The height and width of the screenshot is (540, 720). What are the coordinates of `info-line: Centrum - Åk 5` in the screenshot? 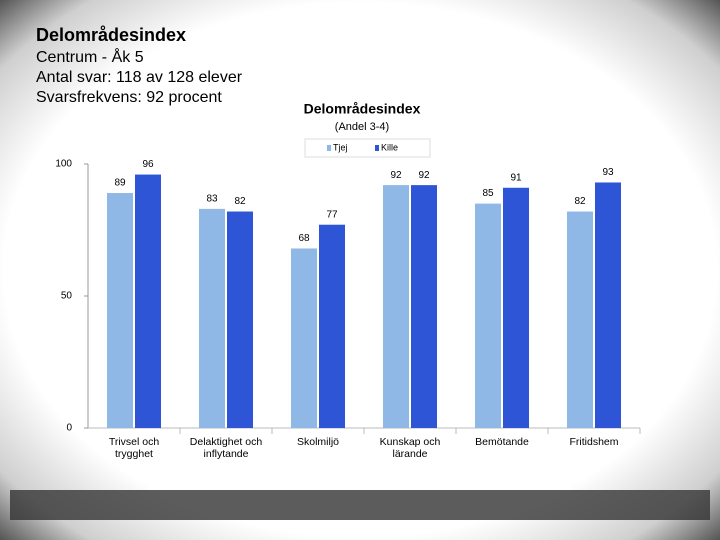 It's located at (90, 56).